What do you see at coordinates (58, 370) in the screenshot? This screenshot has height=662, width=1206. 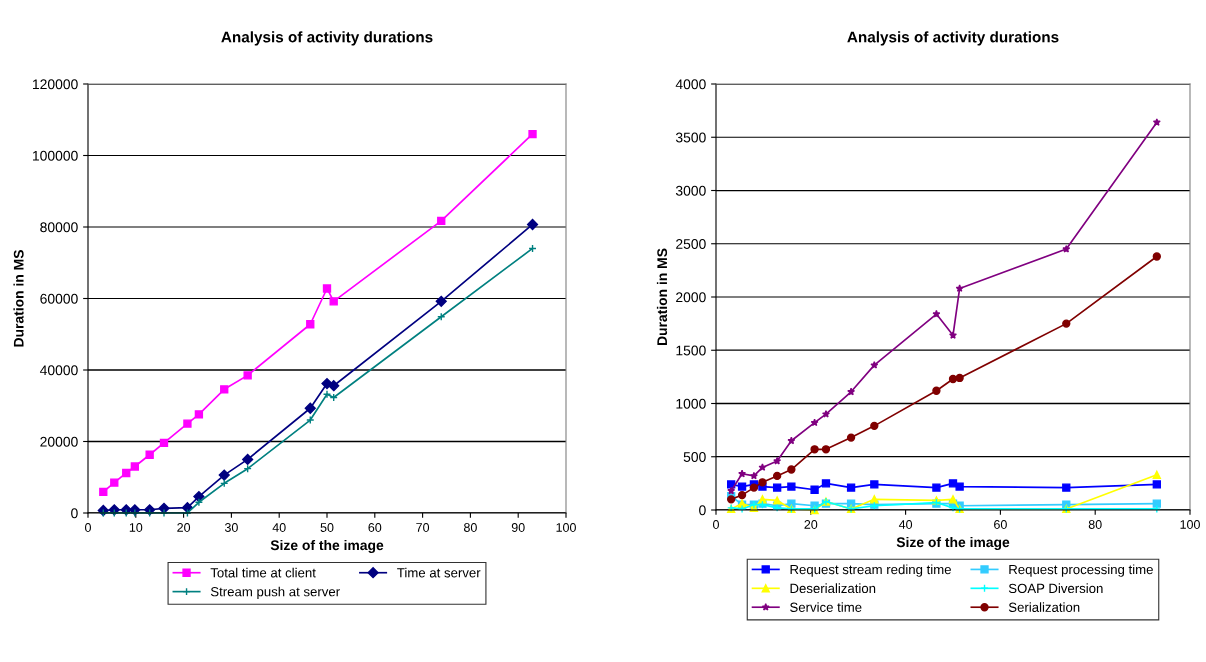 I see `y-tick-label: 40000` at bounding box center [58, 370].